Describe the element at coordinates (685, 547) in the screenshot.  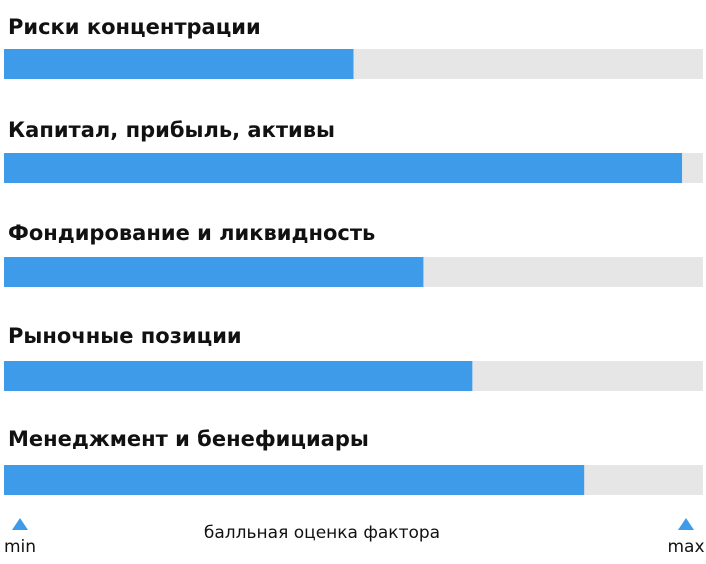
I see `x-tick-label: max` at that location.